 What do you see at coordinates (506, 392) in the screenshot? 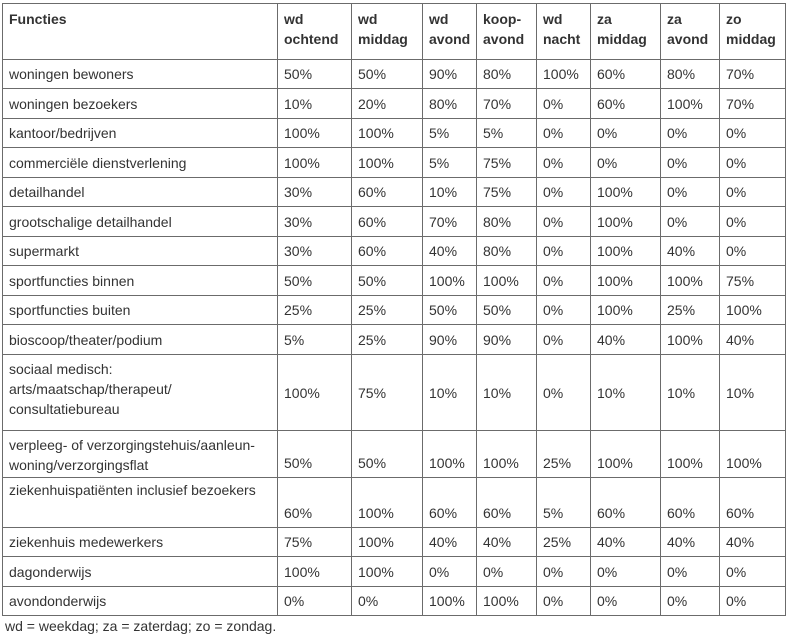
I see `value-cell-koop-avond: 10%` at bounding box center [506, 392].